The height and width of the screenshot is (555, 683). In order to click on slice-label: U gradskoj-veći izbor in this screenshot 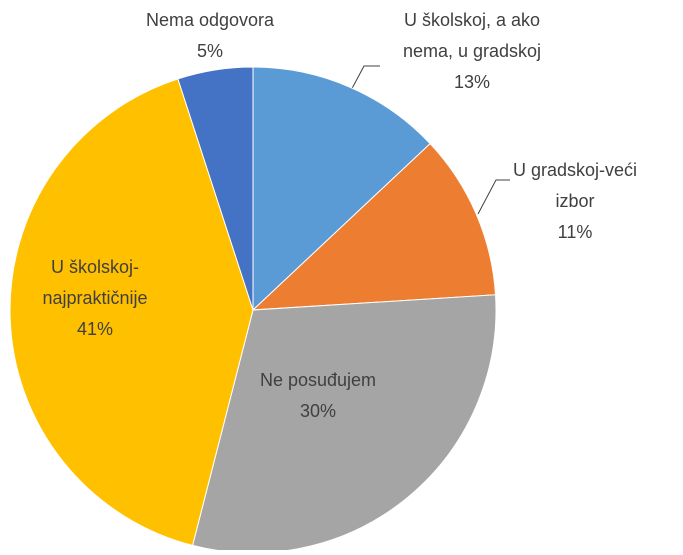, I will do `click(575, 185)`.